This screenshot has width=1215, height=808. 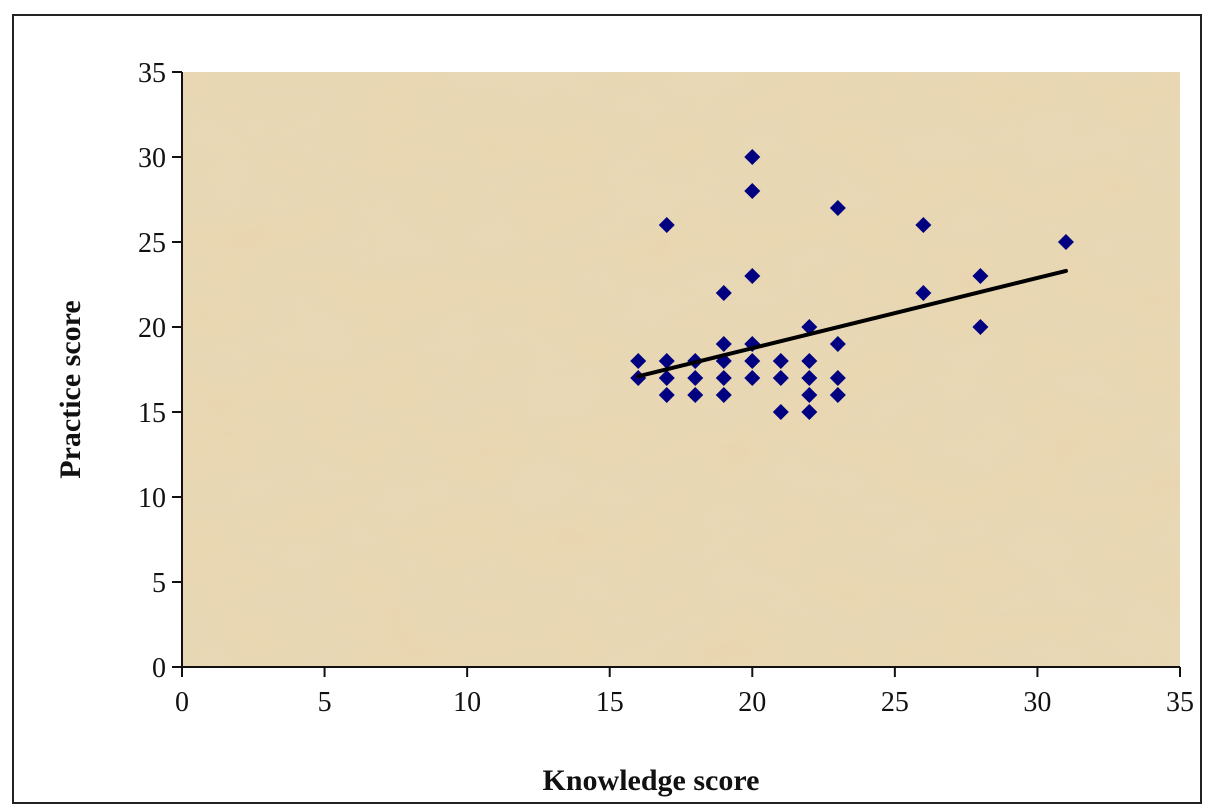 I want to click on y-tick-label: 20, so click(x=152, y=328).